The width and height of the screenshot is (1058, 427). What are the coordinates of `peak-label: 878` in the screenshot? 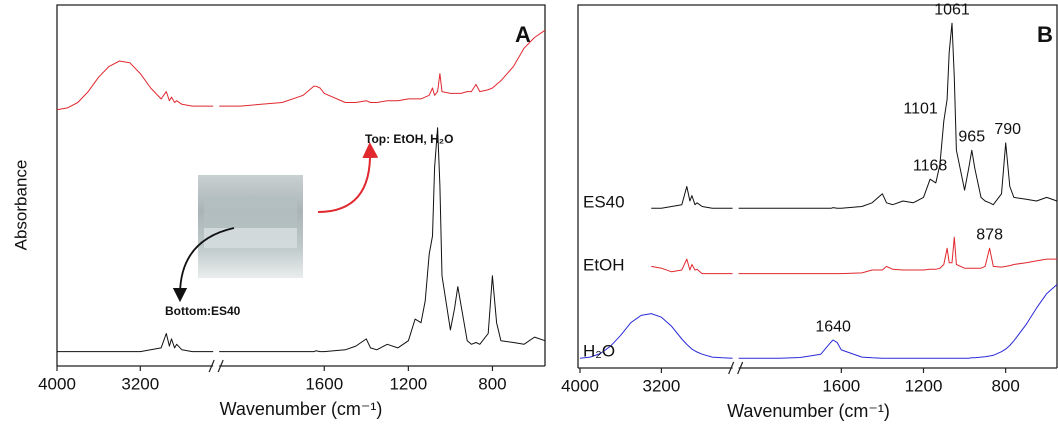 It's located at (989, 234).